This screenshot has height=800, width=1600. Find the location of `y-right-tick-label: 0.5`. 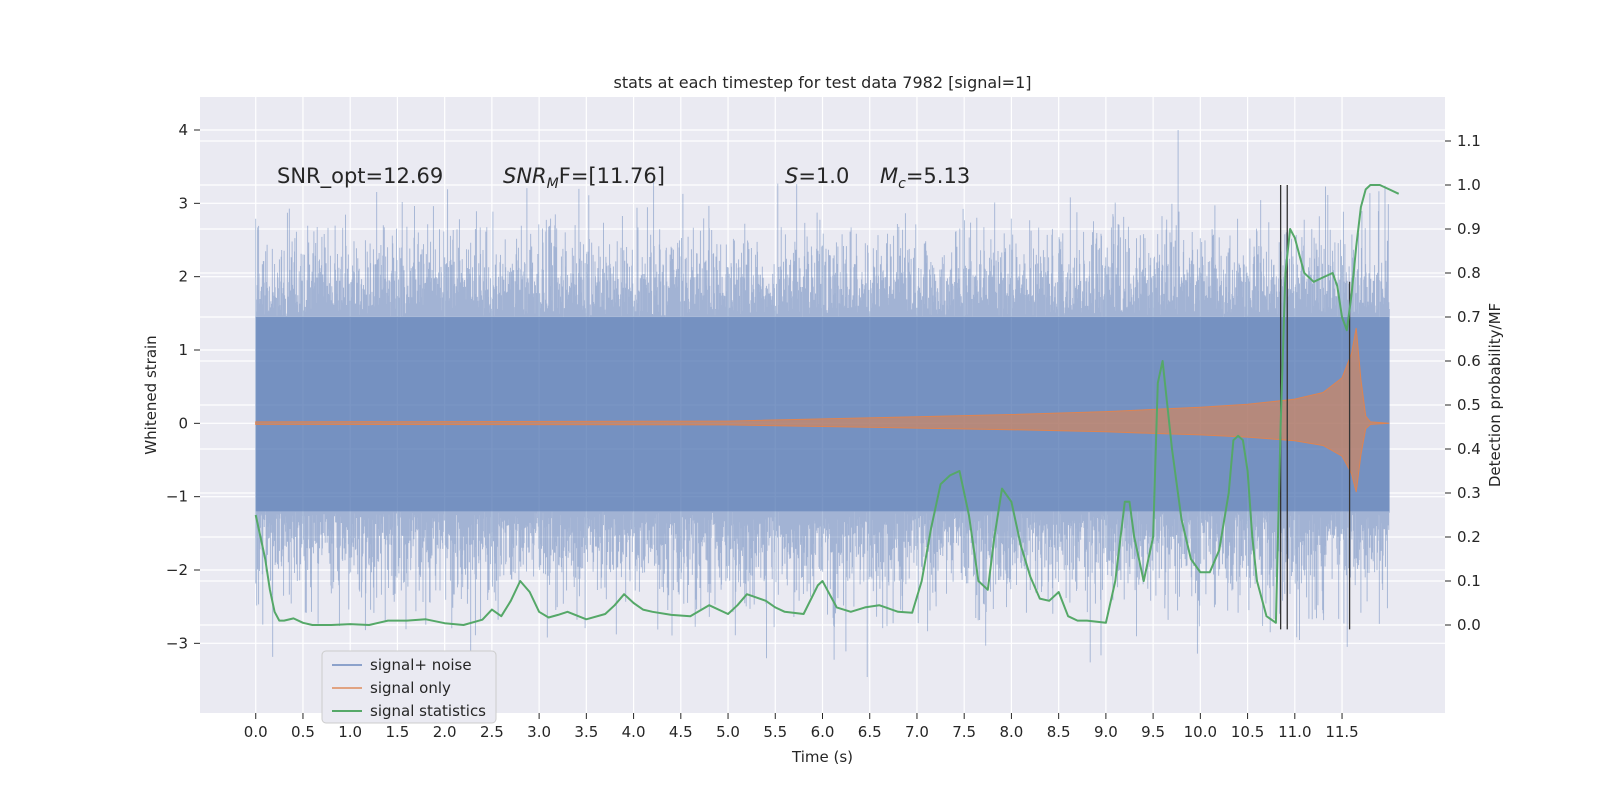

y-right-tick-label: 0.5 is located at coordinates (1469, 405).